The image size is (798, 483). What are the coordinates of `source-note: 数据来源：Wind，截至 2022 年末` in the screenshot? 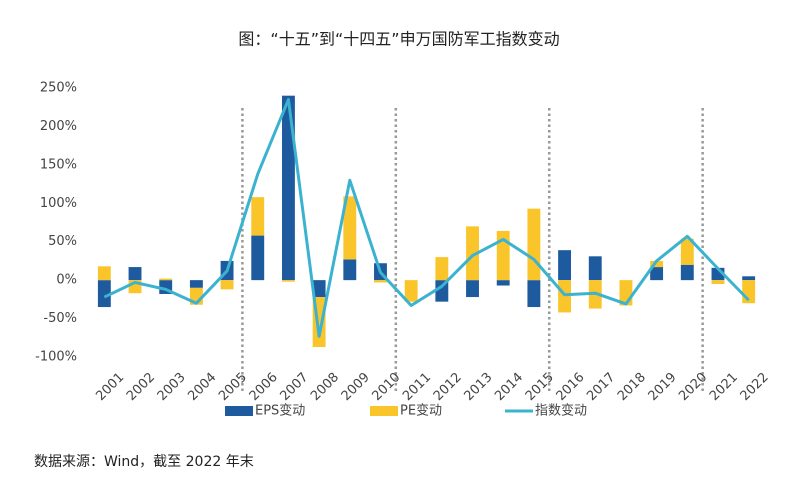 It's located at (144, 462).